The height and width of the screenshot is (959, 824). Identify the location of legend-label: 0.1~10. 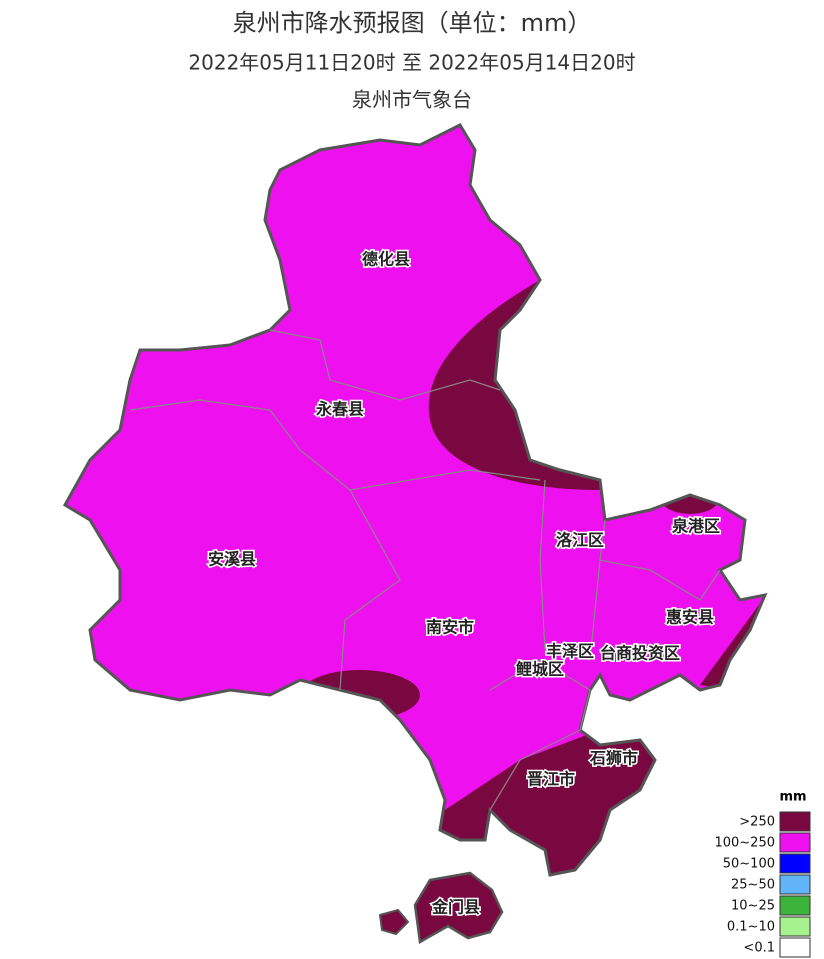
(751, 927).